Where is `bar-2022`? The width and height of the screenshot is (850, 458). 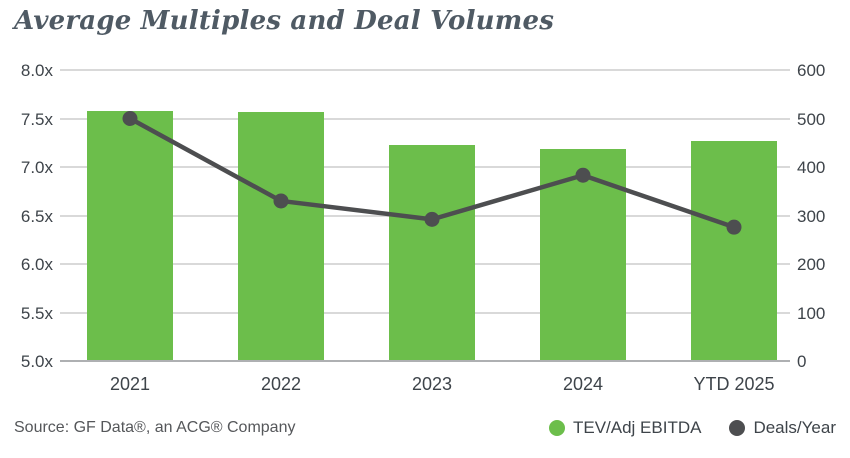
bar-2022 is located at coordinates (281, 236).